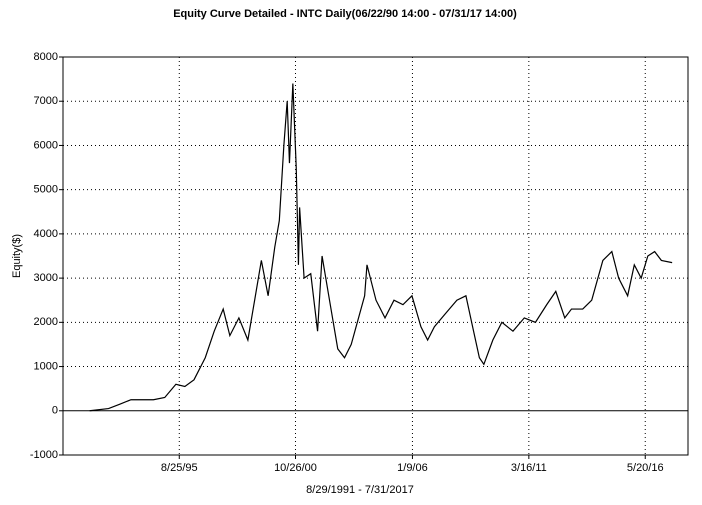 Image resolution: width=702 pixels, height=505 pixels. I want to click on y-tick-label: 4000, so click(46, 234).